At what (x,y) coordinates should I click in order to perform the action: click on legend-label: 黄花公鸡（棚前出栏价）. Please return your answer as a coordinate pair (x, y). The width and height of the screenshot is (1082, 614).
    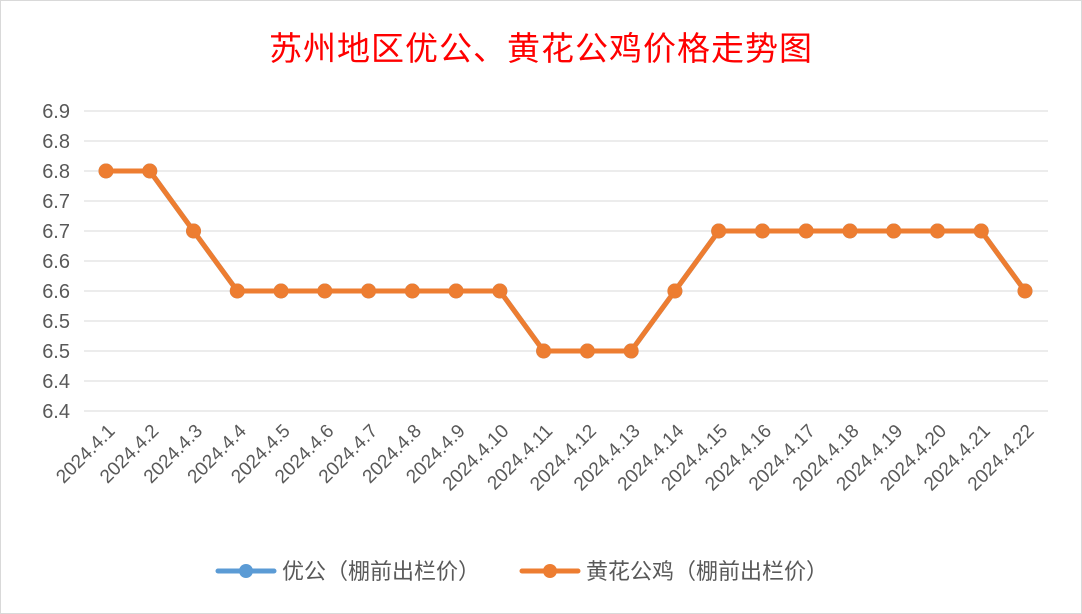
    Looking at the image, I should click on (707, 572).